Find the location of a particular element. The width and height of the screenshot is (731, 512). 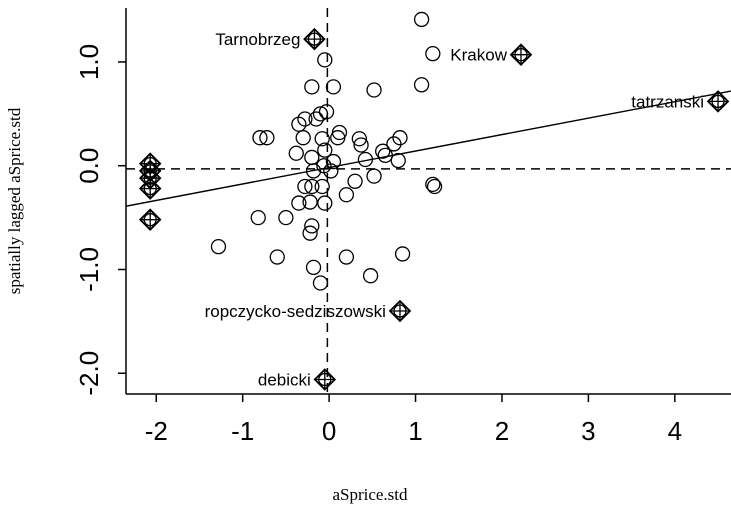

y-tick-label: 1.0 is located at coordinates (89, 62).